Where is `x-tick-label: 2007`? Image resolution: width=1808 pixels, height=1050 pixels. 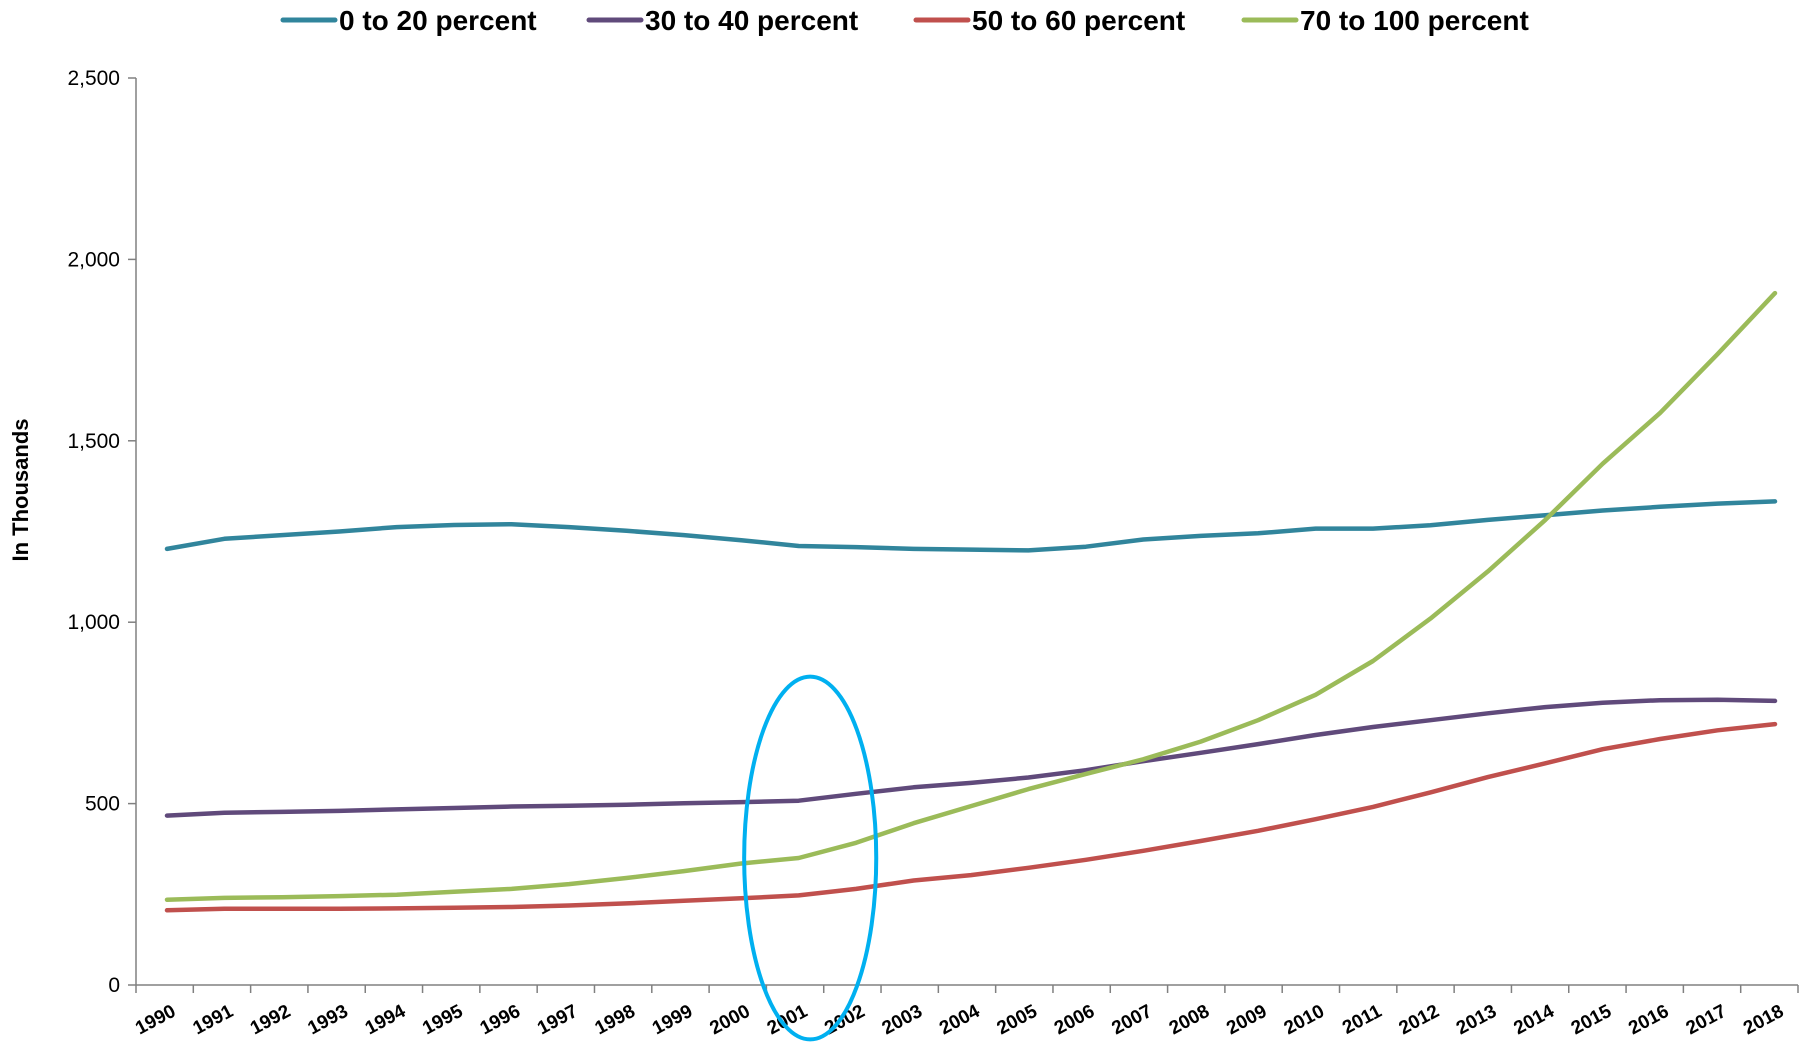 x-tick-label: 2007 is located at coordinates (1131, 1020).